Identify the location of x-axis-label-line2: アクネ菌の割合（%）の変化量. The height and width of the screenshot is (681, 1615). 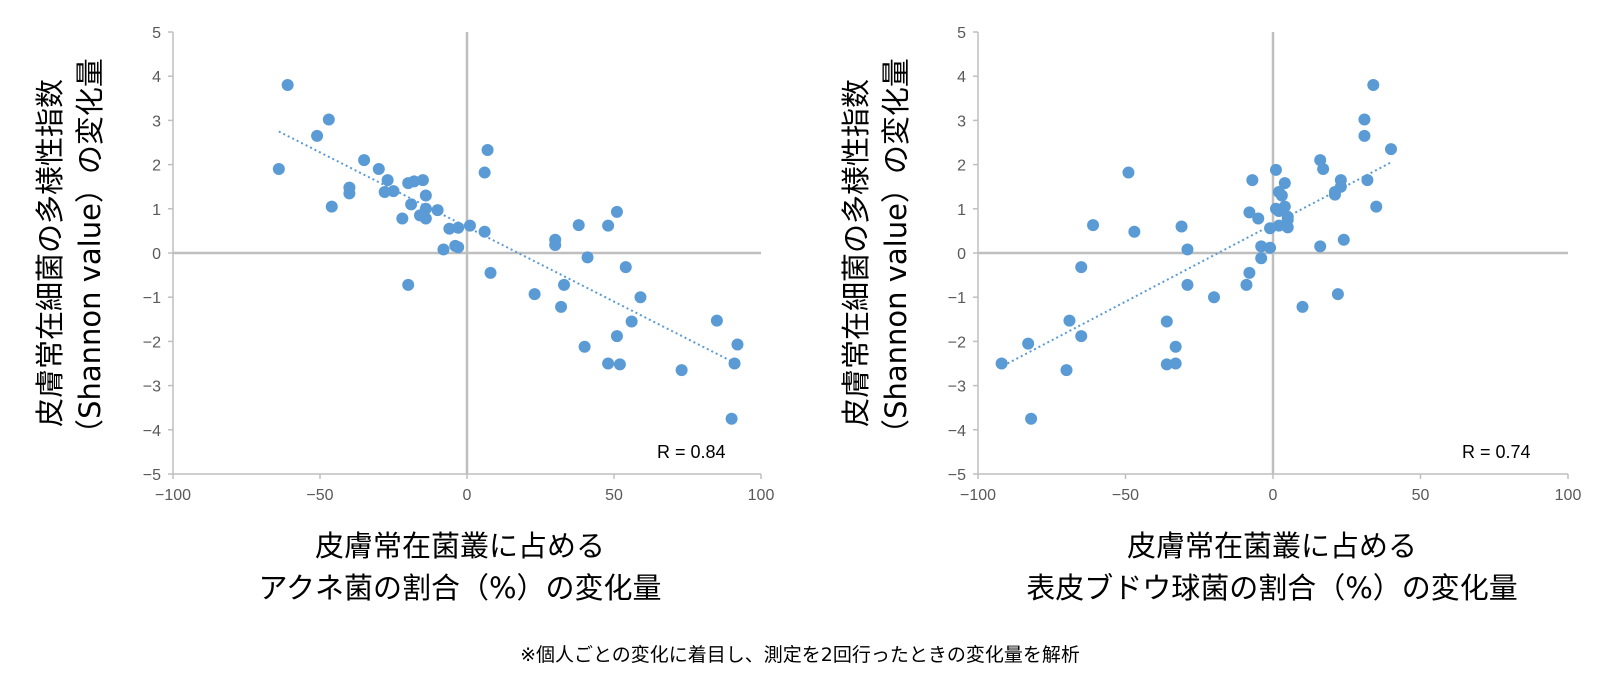
(459, 588).